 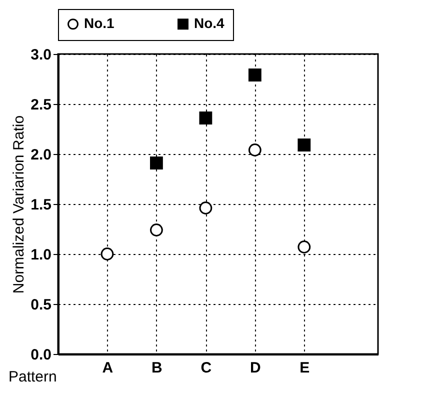 I want to click on y-tick-label: 0.0, so click(x=41, y=355).